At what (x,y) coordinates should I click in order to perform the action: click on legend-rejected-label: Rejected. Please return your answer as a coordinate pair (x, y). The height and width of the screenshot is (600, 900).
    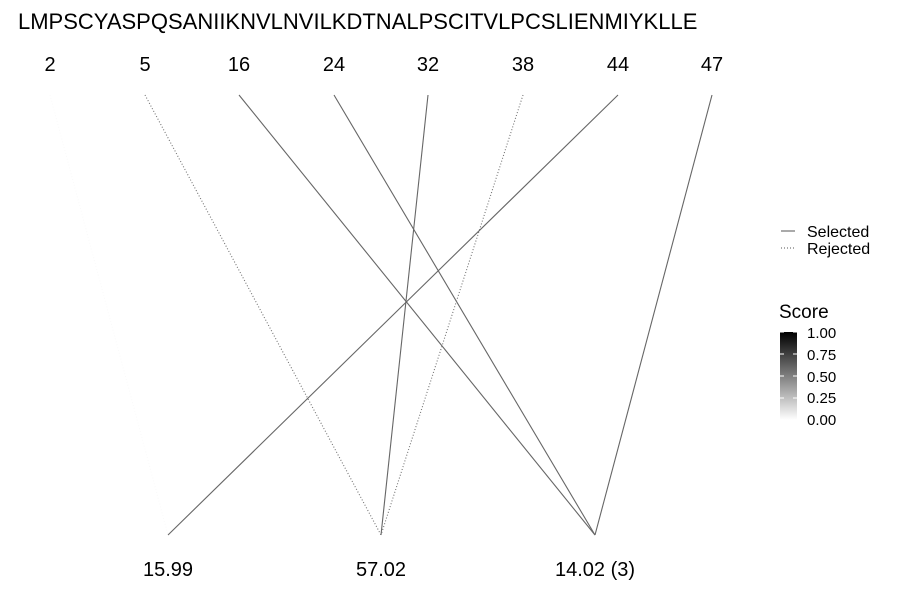
    Looking at the image, I should click on (838, 249).